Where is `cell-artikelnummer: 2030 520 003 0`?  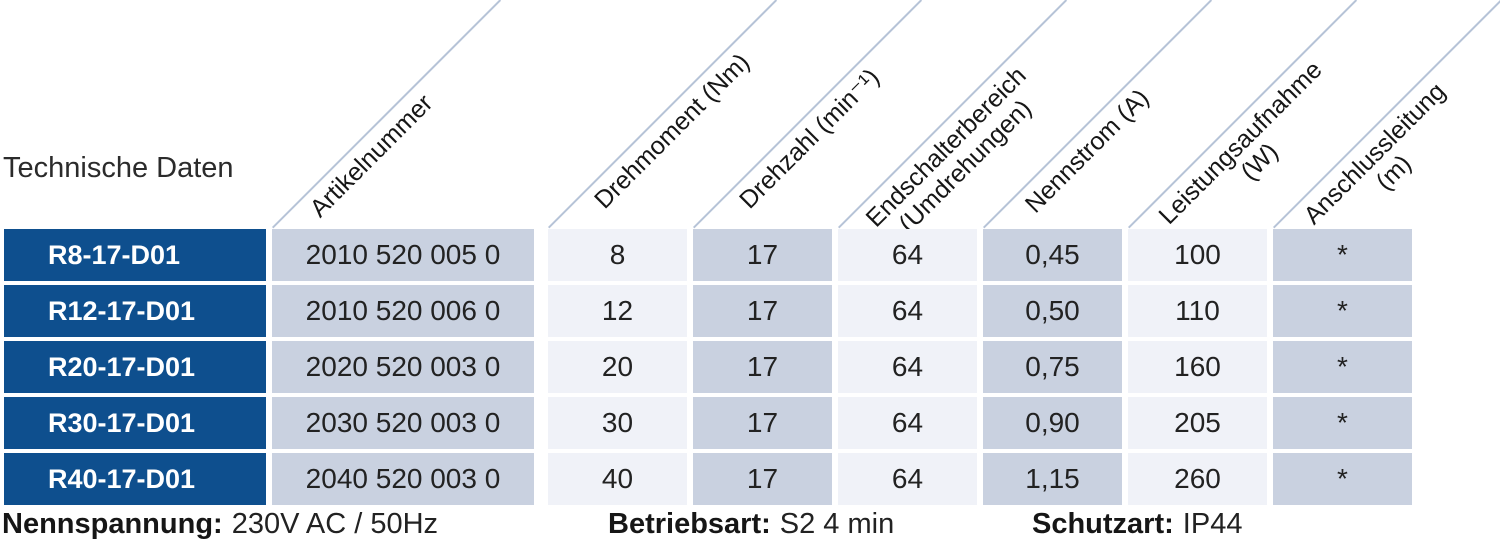 cell-artikelnummer: 2030 520 003 0 is located at coordinates (403, 423).